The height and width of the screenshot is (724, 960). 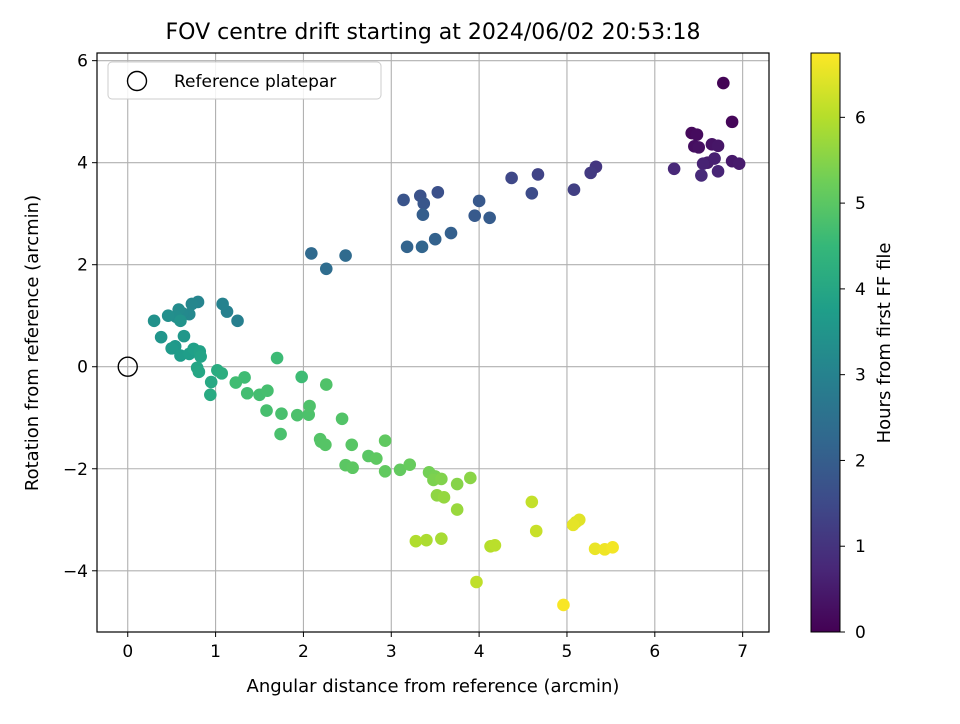 I want to click on x-tick-label: 1, so click(x=215, y=652).